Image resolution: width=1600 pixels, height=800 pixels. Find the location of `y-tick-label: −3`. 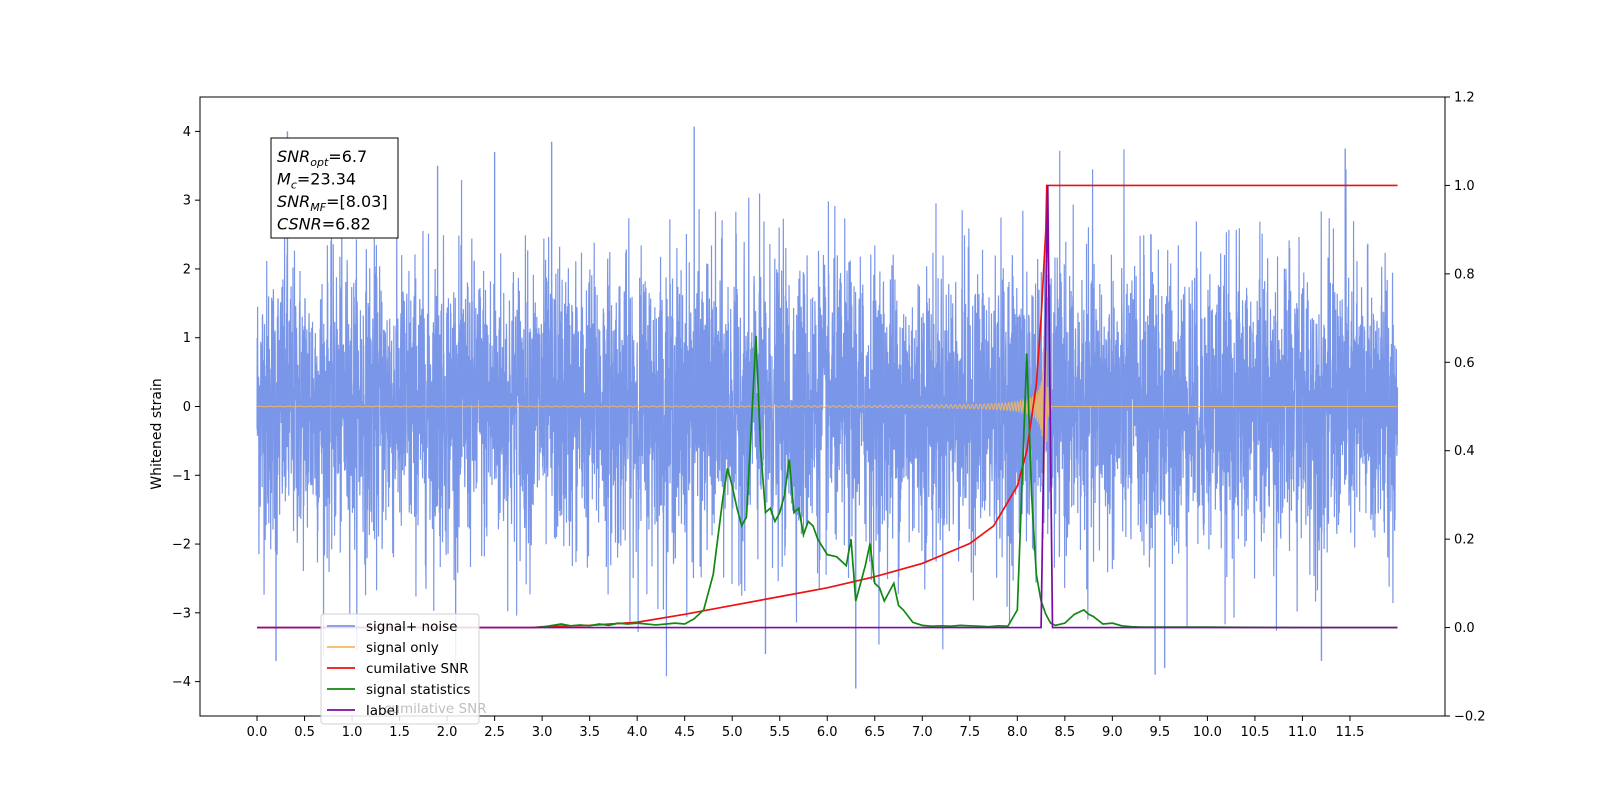

y-tick-label: −3 is located at coordinates (181, 613).